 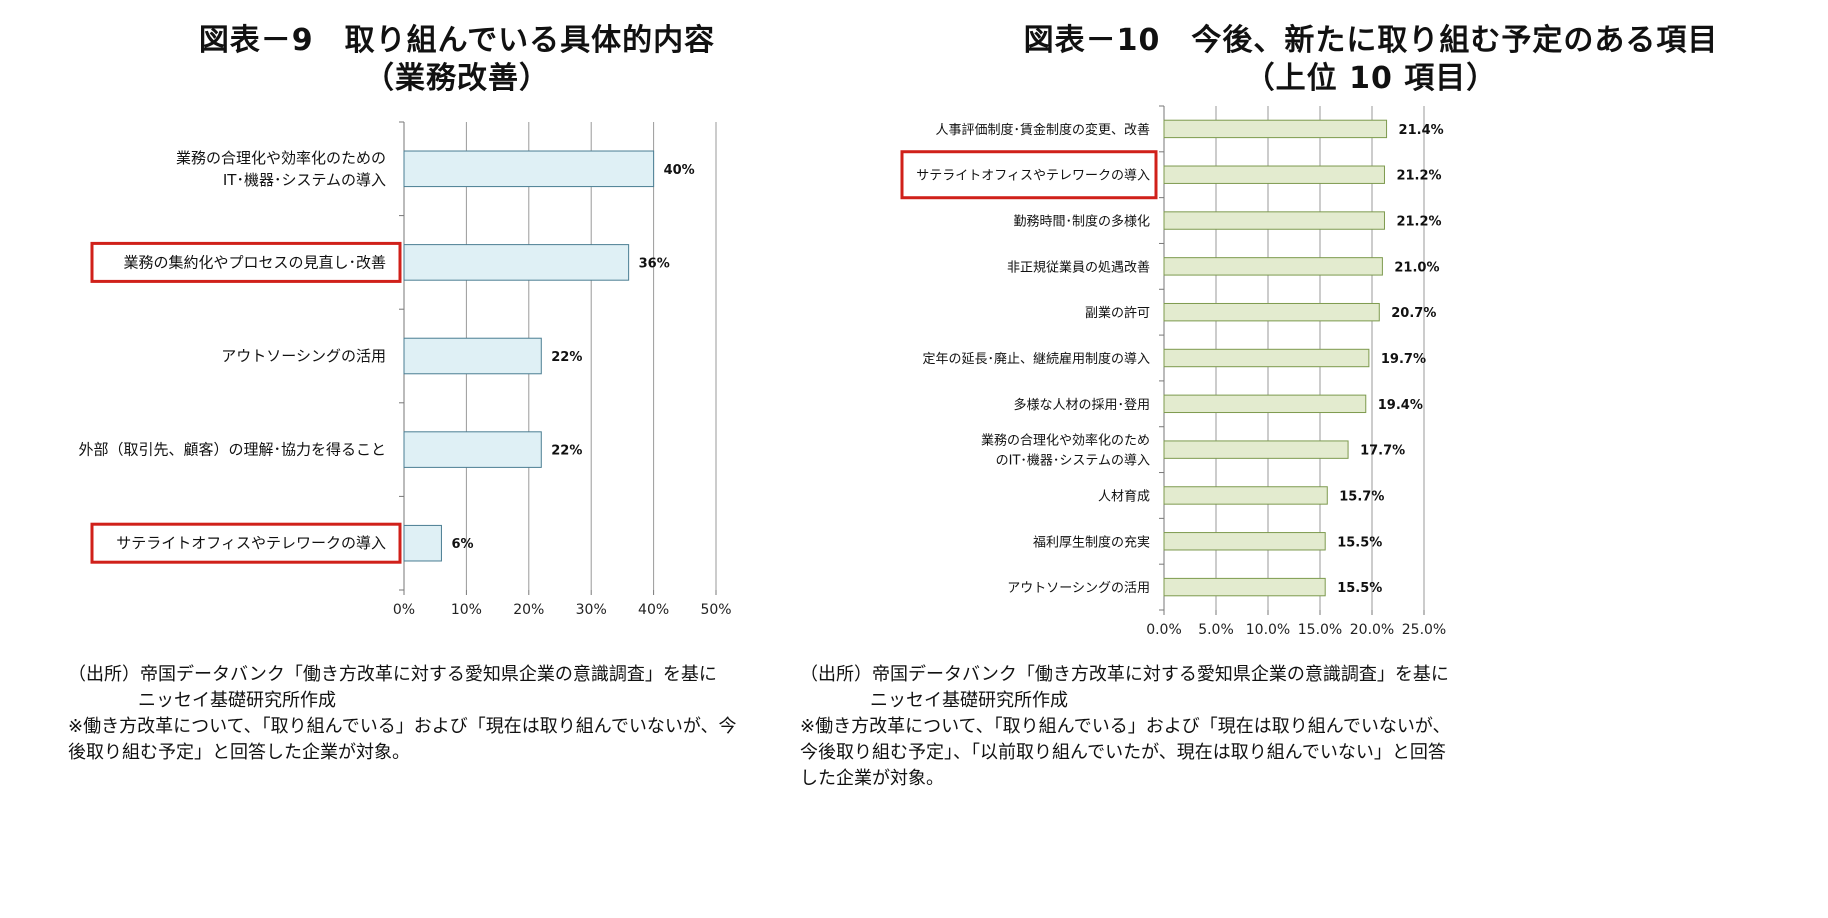 What do you see at coordinates (1371, 40) in the screenshot?
I see `chart-title-right-main: 図表－10 今後、新たに取り組む予定のある項目` at bounding box center [1371, 40].